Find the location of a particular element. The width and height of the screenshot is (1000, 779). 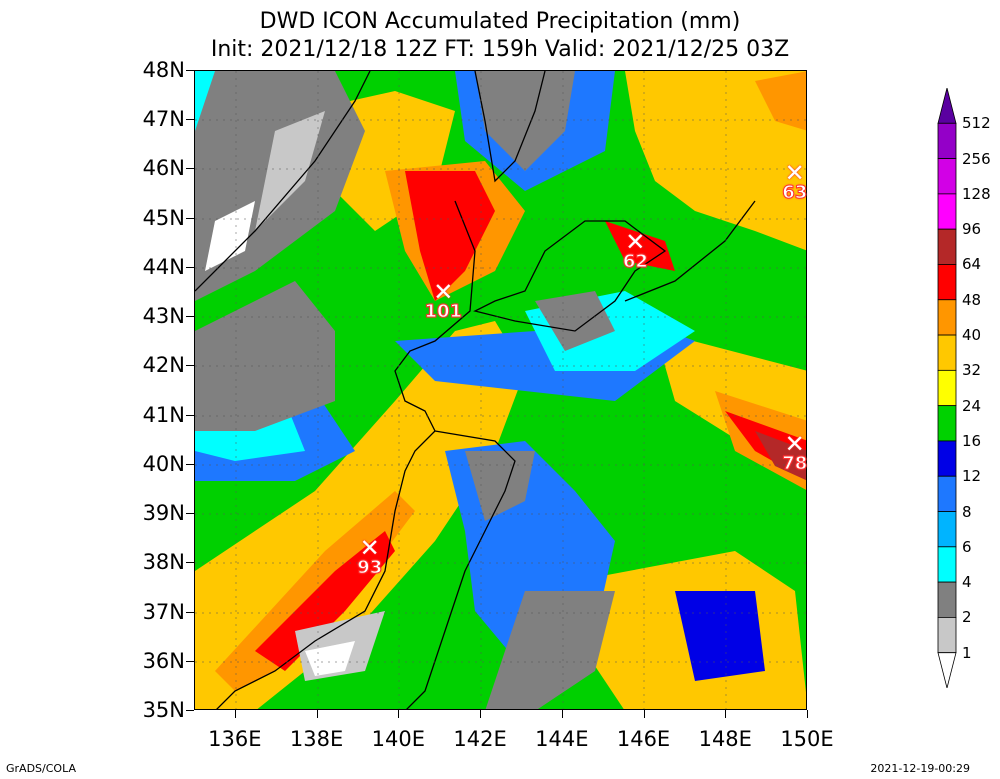

lat-label: 39N is located at coordinates (163, 513).